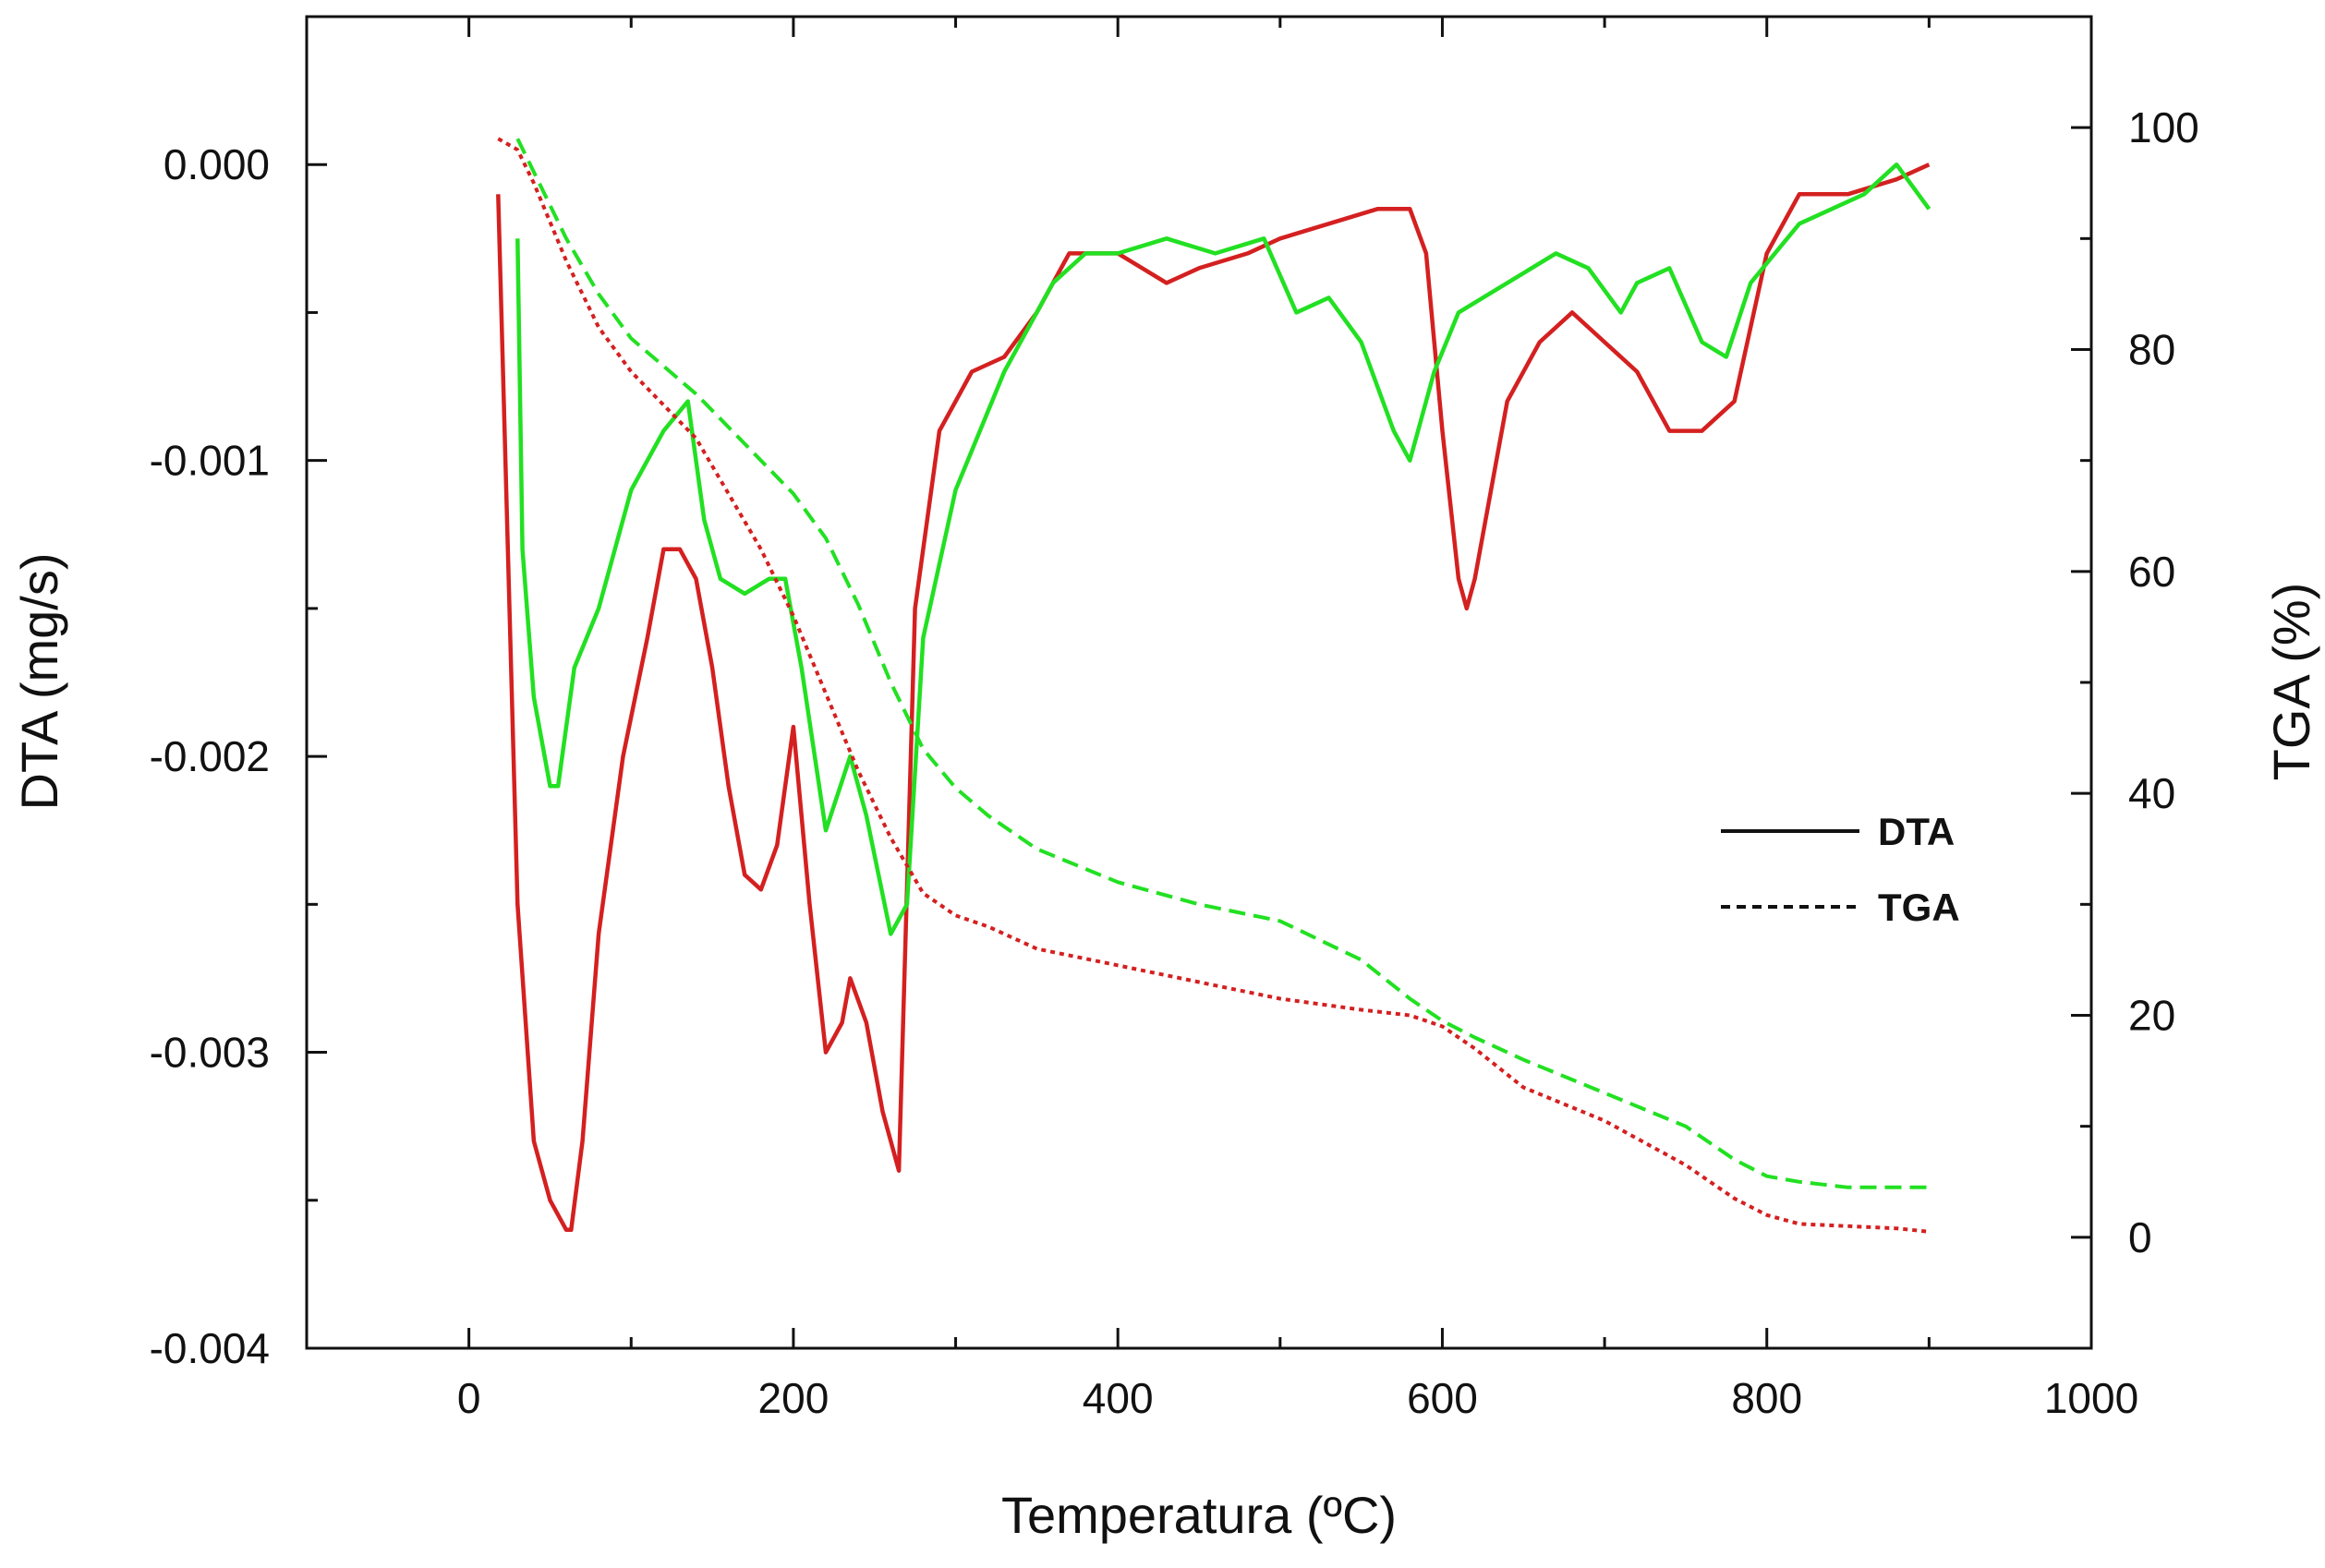 This screenshot has width=2325, height=1568. Describe the element at coordinates (210, 1348) in the screenshot. I see `y-left-tick-label-4: -0.004` at that location.